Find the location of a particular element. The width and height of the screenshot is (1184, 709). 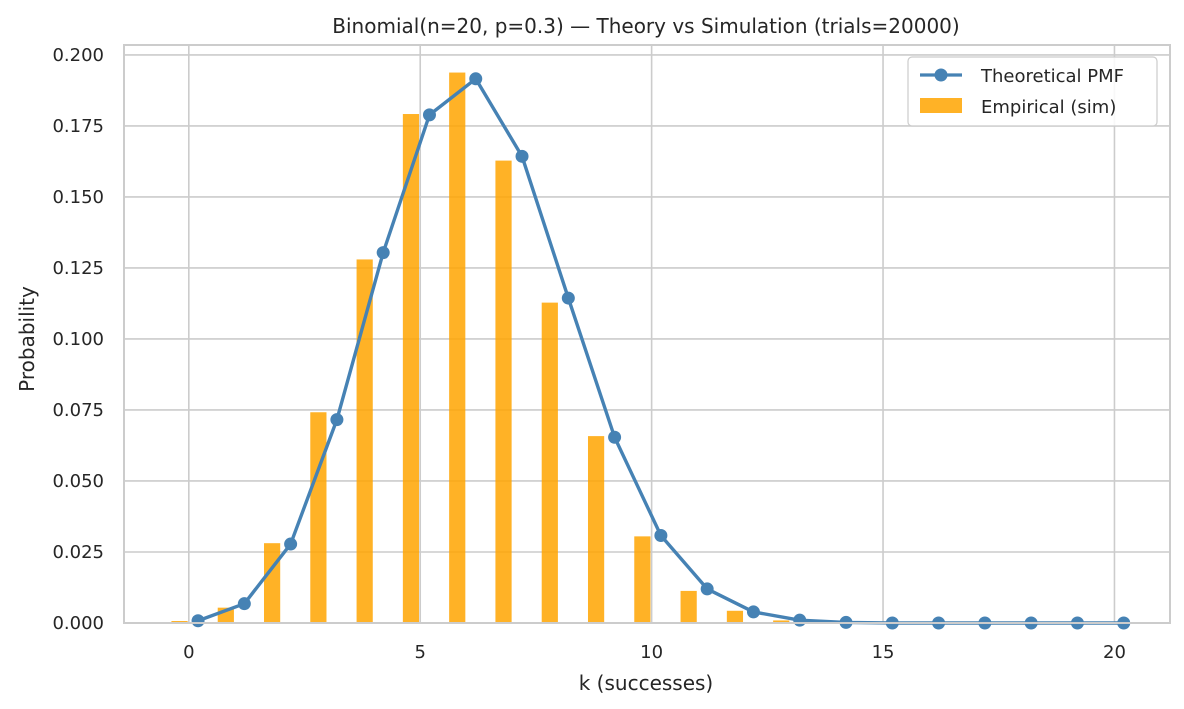

legend-label-theoretical: Theoretical PMF is located at coordinates (1052, 76).